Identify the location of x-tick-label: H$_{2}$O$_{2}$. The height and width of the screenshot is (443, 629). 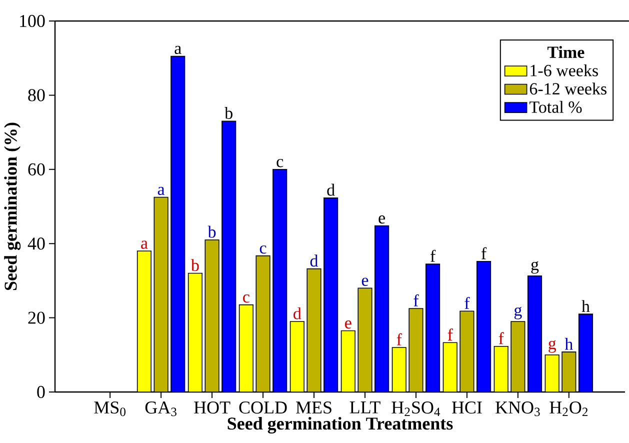
(569, 409).